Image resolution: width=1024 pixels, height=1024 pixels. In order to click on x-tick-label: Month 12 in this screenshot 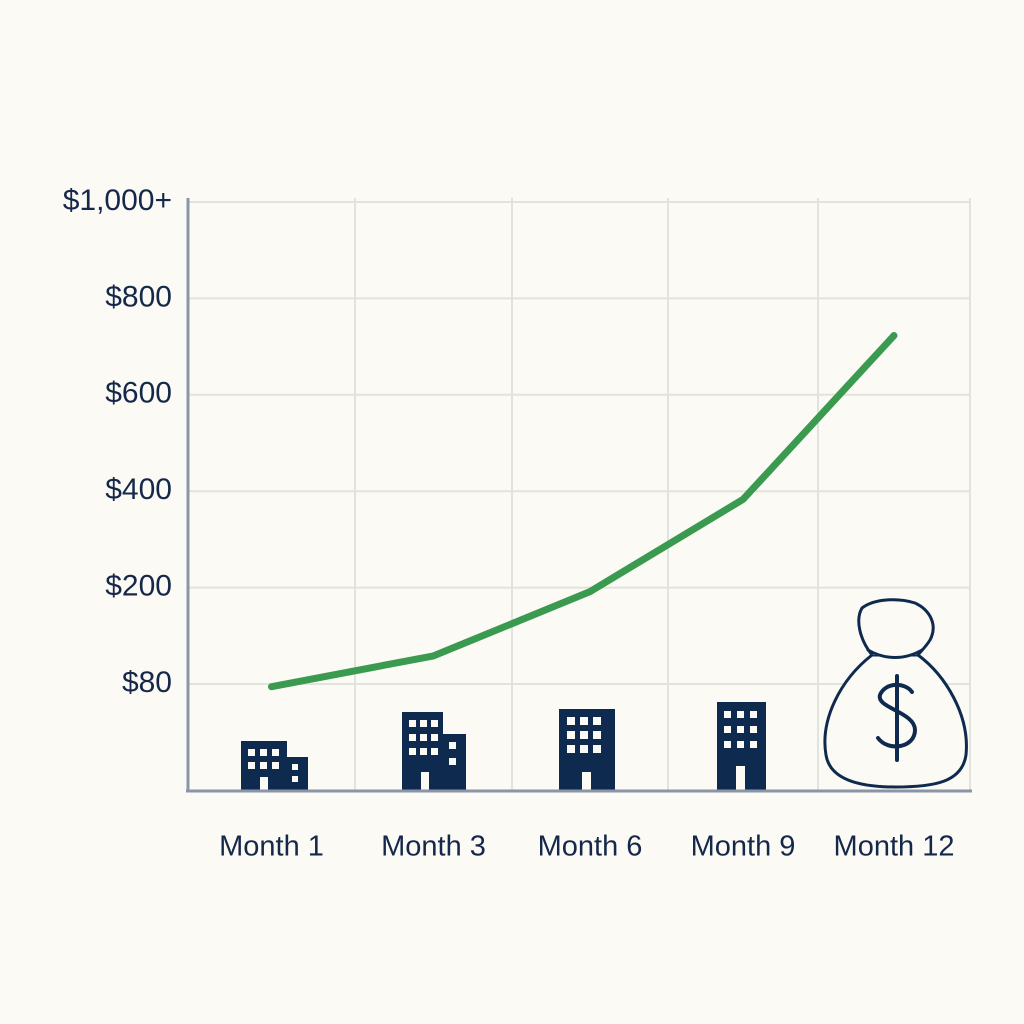, I will do `click(894, 847)`.